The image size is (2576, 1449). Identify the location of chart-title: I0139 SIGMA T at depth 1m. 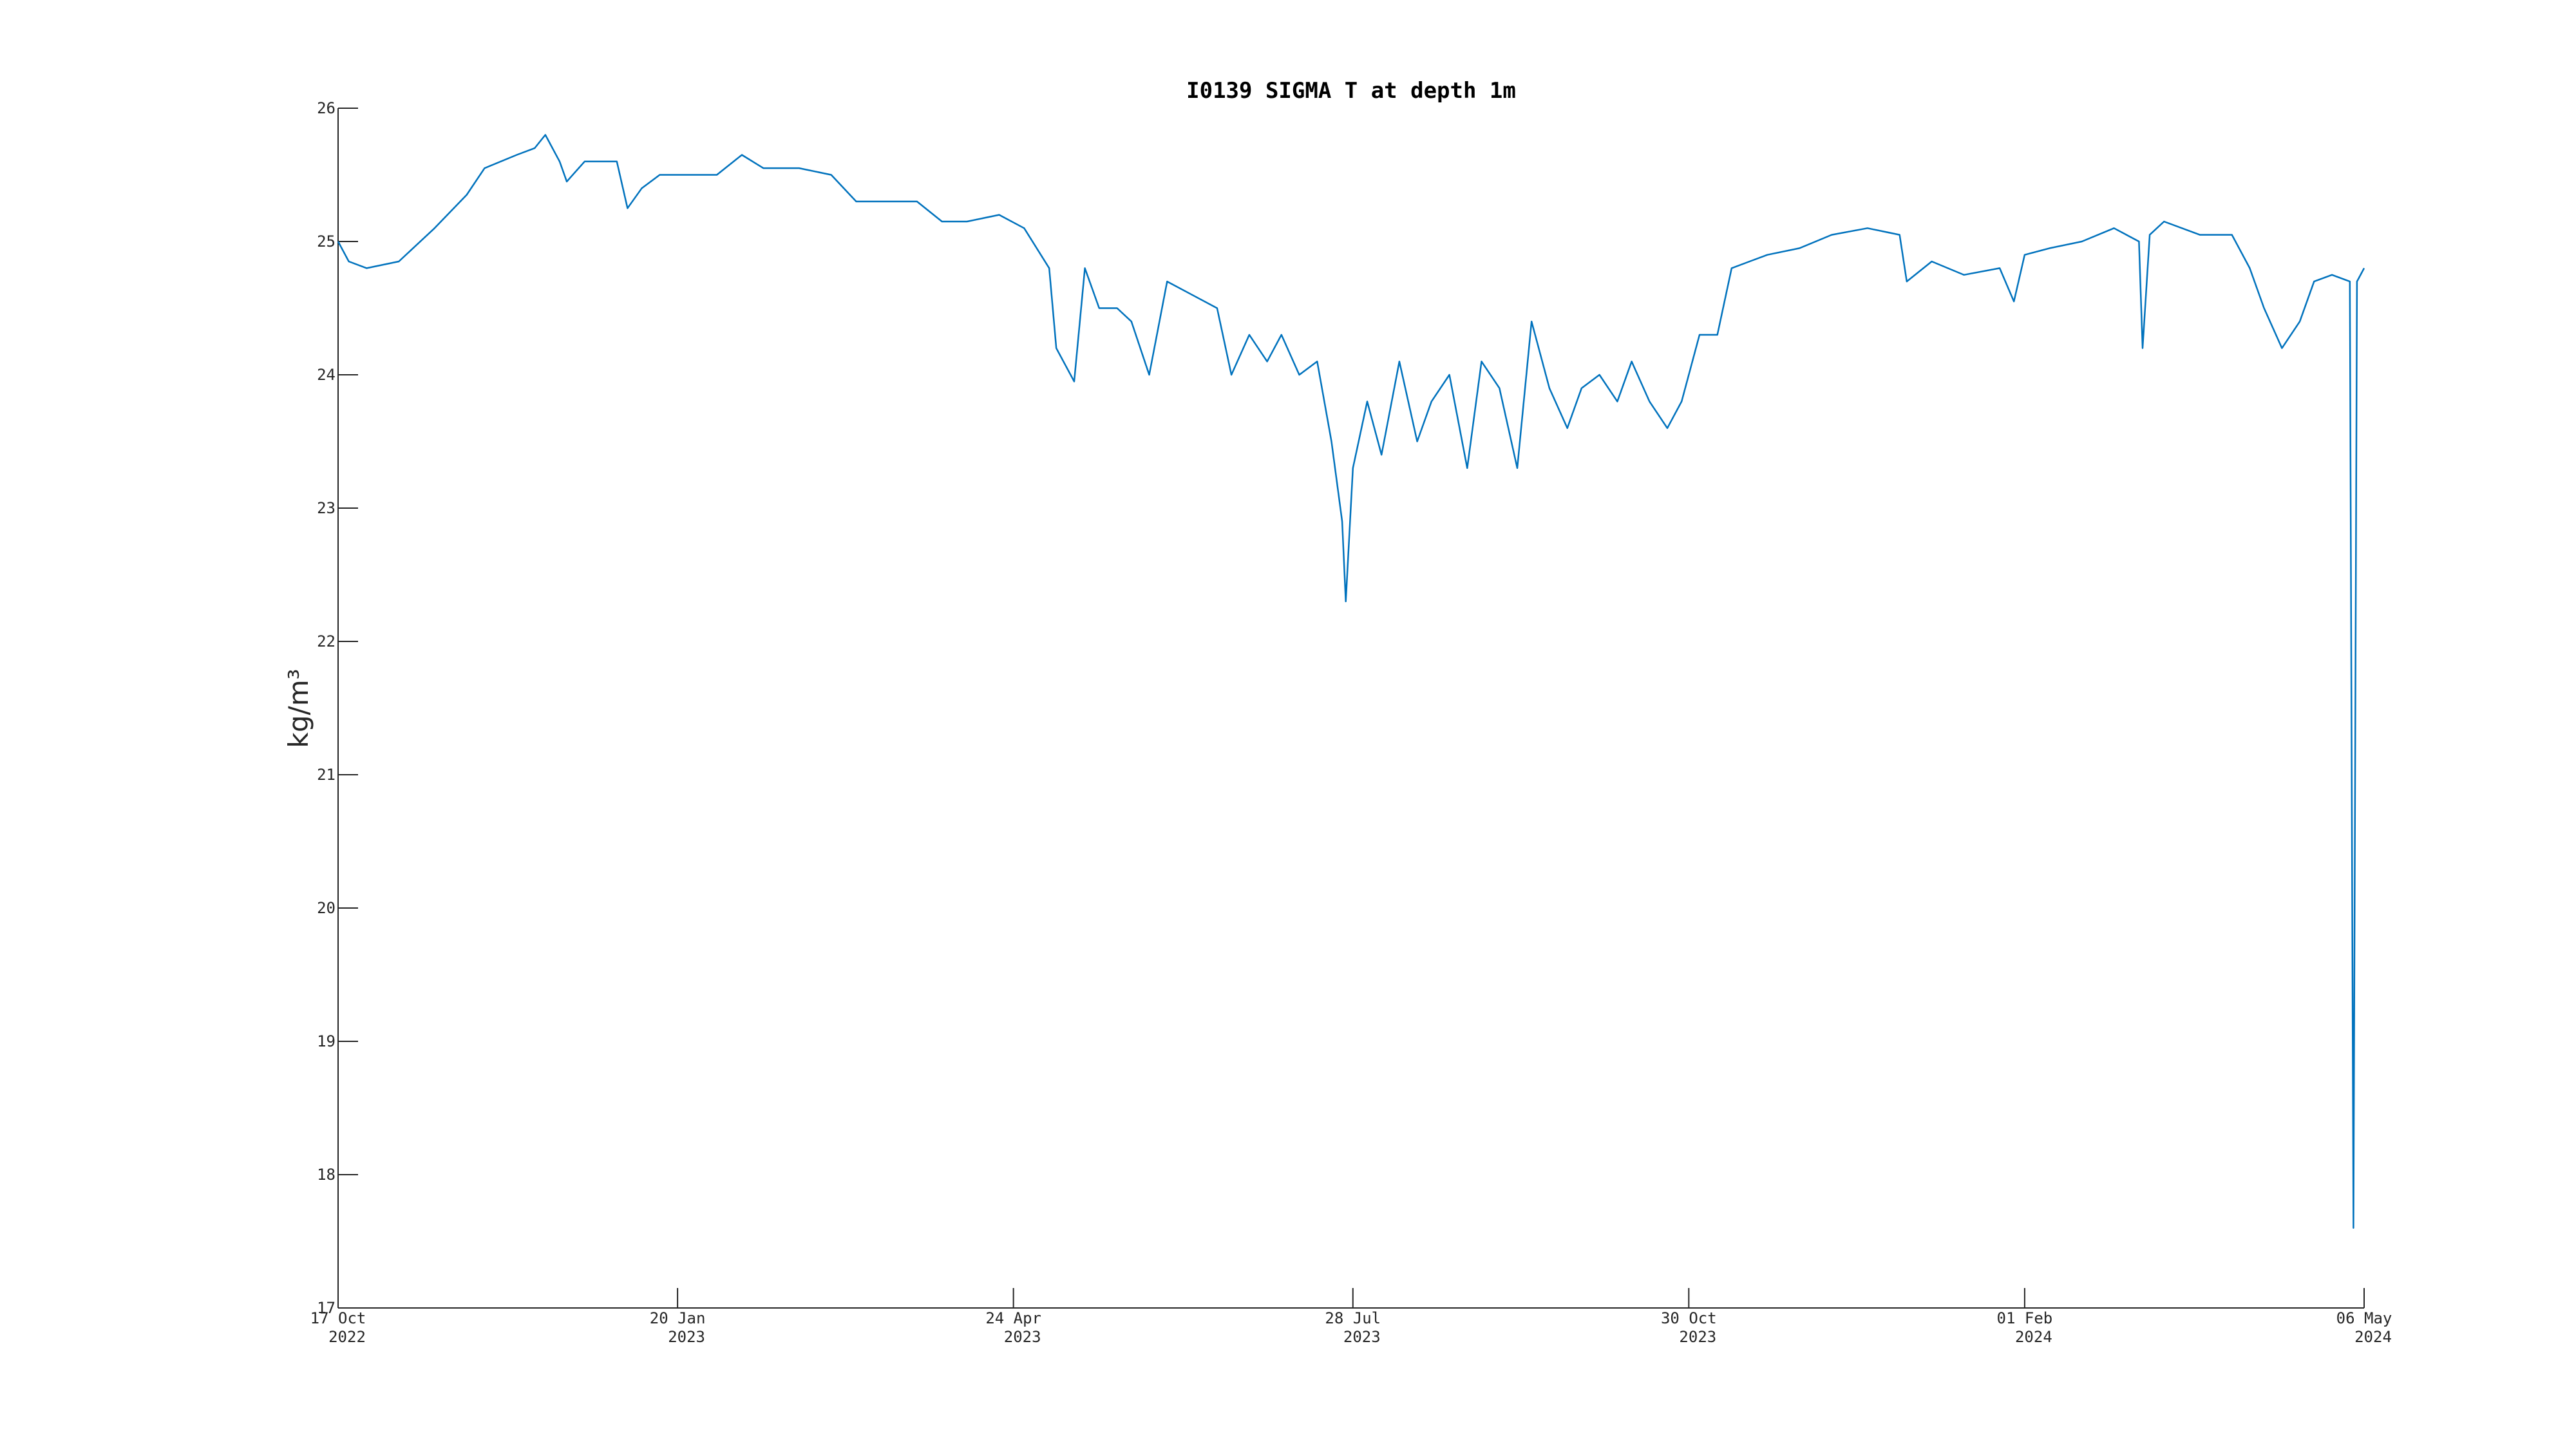
(1351, 91).